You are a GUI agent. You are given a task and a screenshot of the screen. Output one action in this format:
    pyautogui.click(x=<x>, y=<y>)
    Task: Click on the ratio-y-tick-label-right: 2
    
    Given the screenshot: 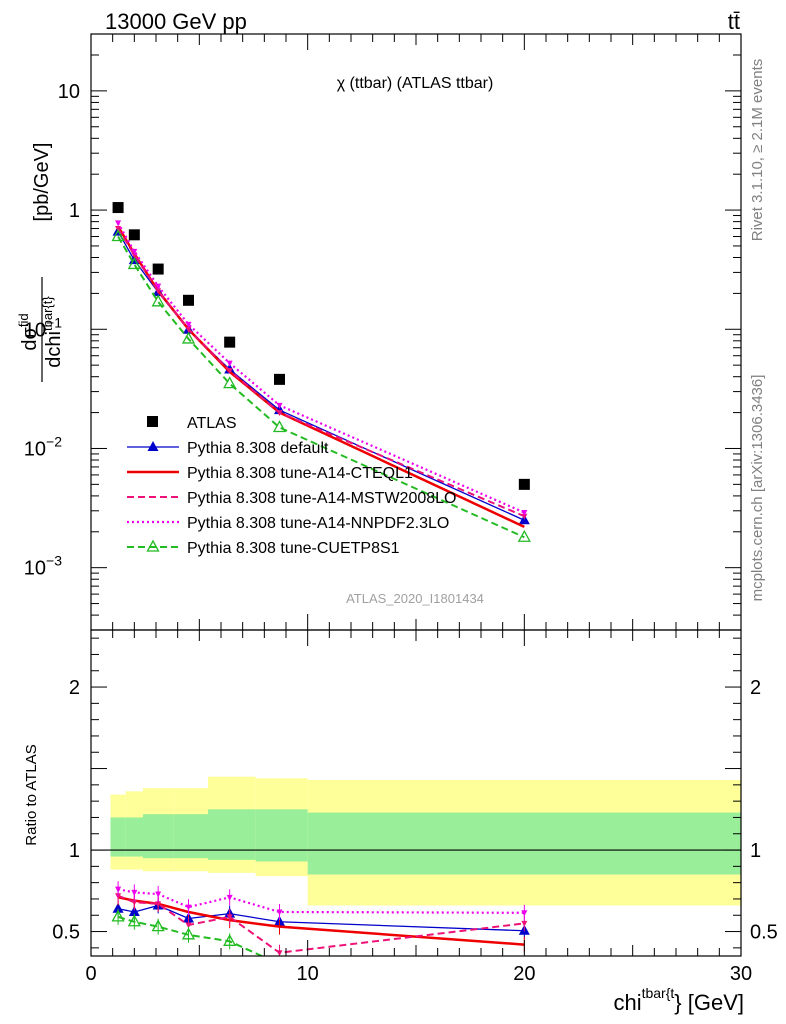 What is the action you would take?
    pyautogui.click(x=755, y=688)
    